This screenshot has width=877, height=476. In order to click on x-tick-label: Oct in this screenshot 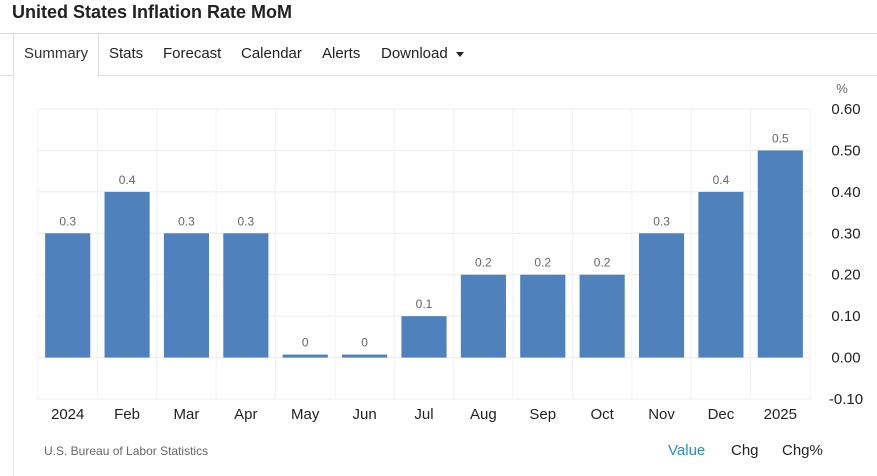, I will do `click(602, 414)`.